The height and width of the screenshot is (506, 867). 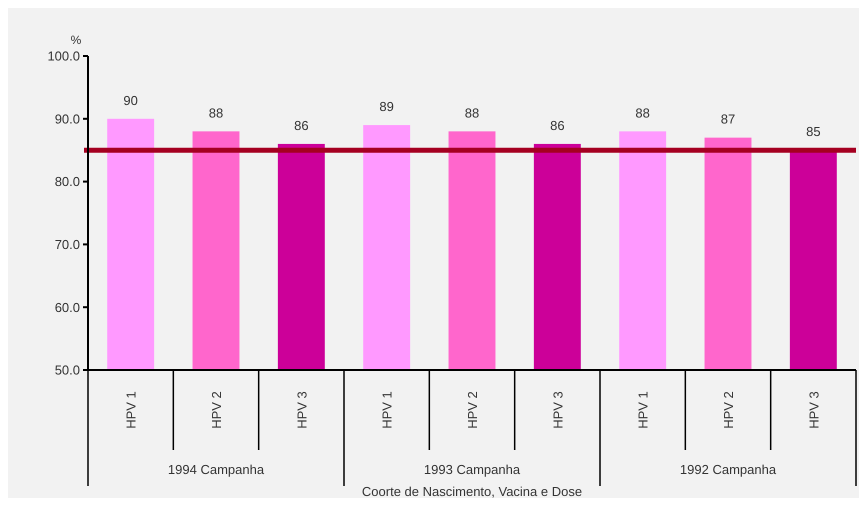 What do you see at coordinates (386, 106) in the screenshot?
I see `data-label: 89` at bounding box center [386, 106].